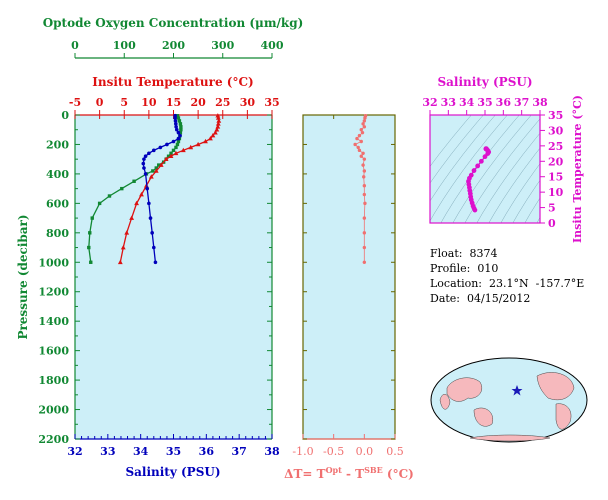  I want to click on salinity-tick-label: 38, so click(272, 451).